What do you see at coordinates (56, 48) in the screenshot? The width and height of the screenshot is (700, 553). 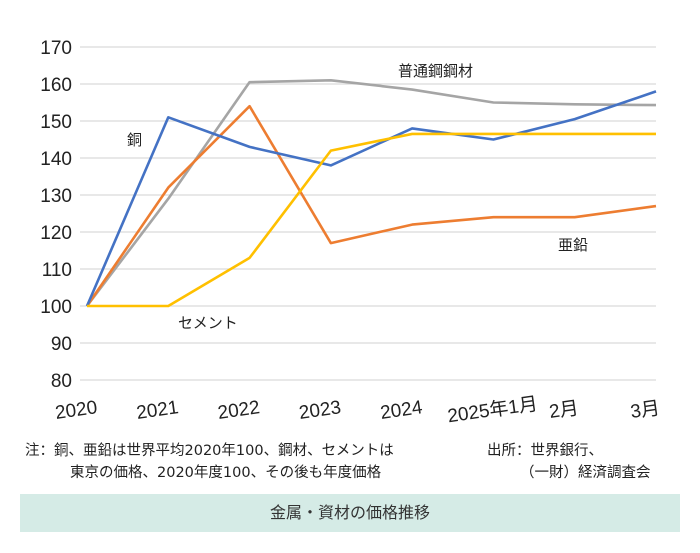 I see `y-tick-label: 170` at bounding box center [56, 48].